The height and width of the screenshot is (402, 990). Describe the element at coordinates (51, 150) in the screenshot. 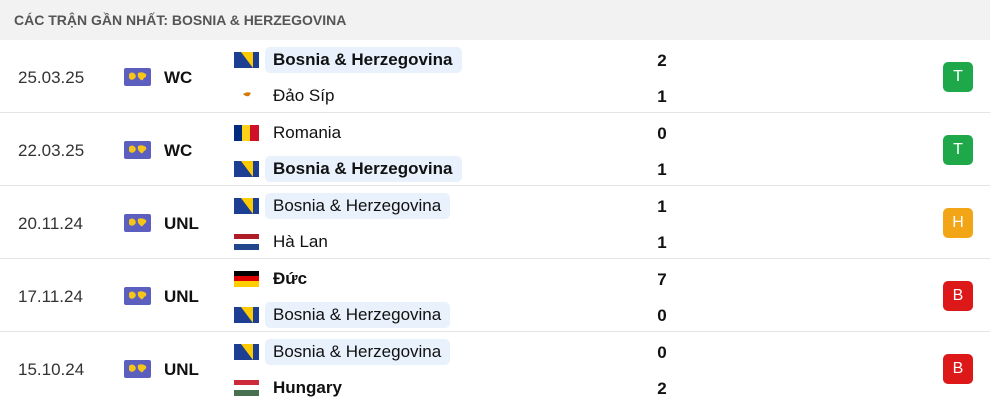

I see `match-date: 22.03.25` at that location.